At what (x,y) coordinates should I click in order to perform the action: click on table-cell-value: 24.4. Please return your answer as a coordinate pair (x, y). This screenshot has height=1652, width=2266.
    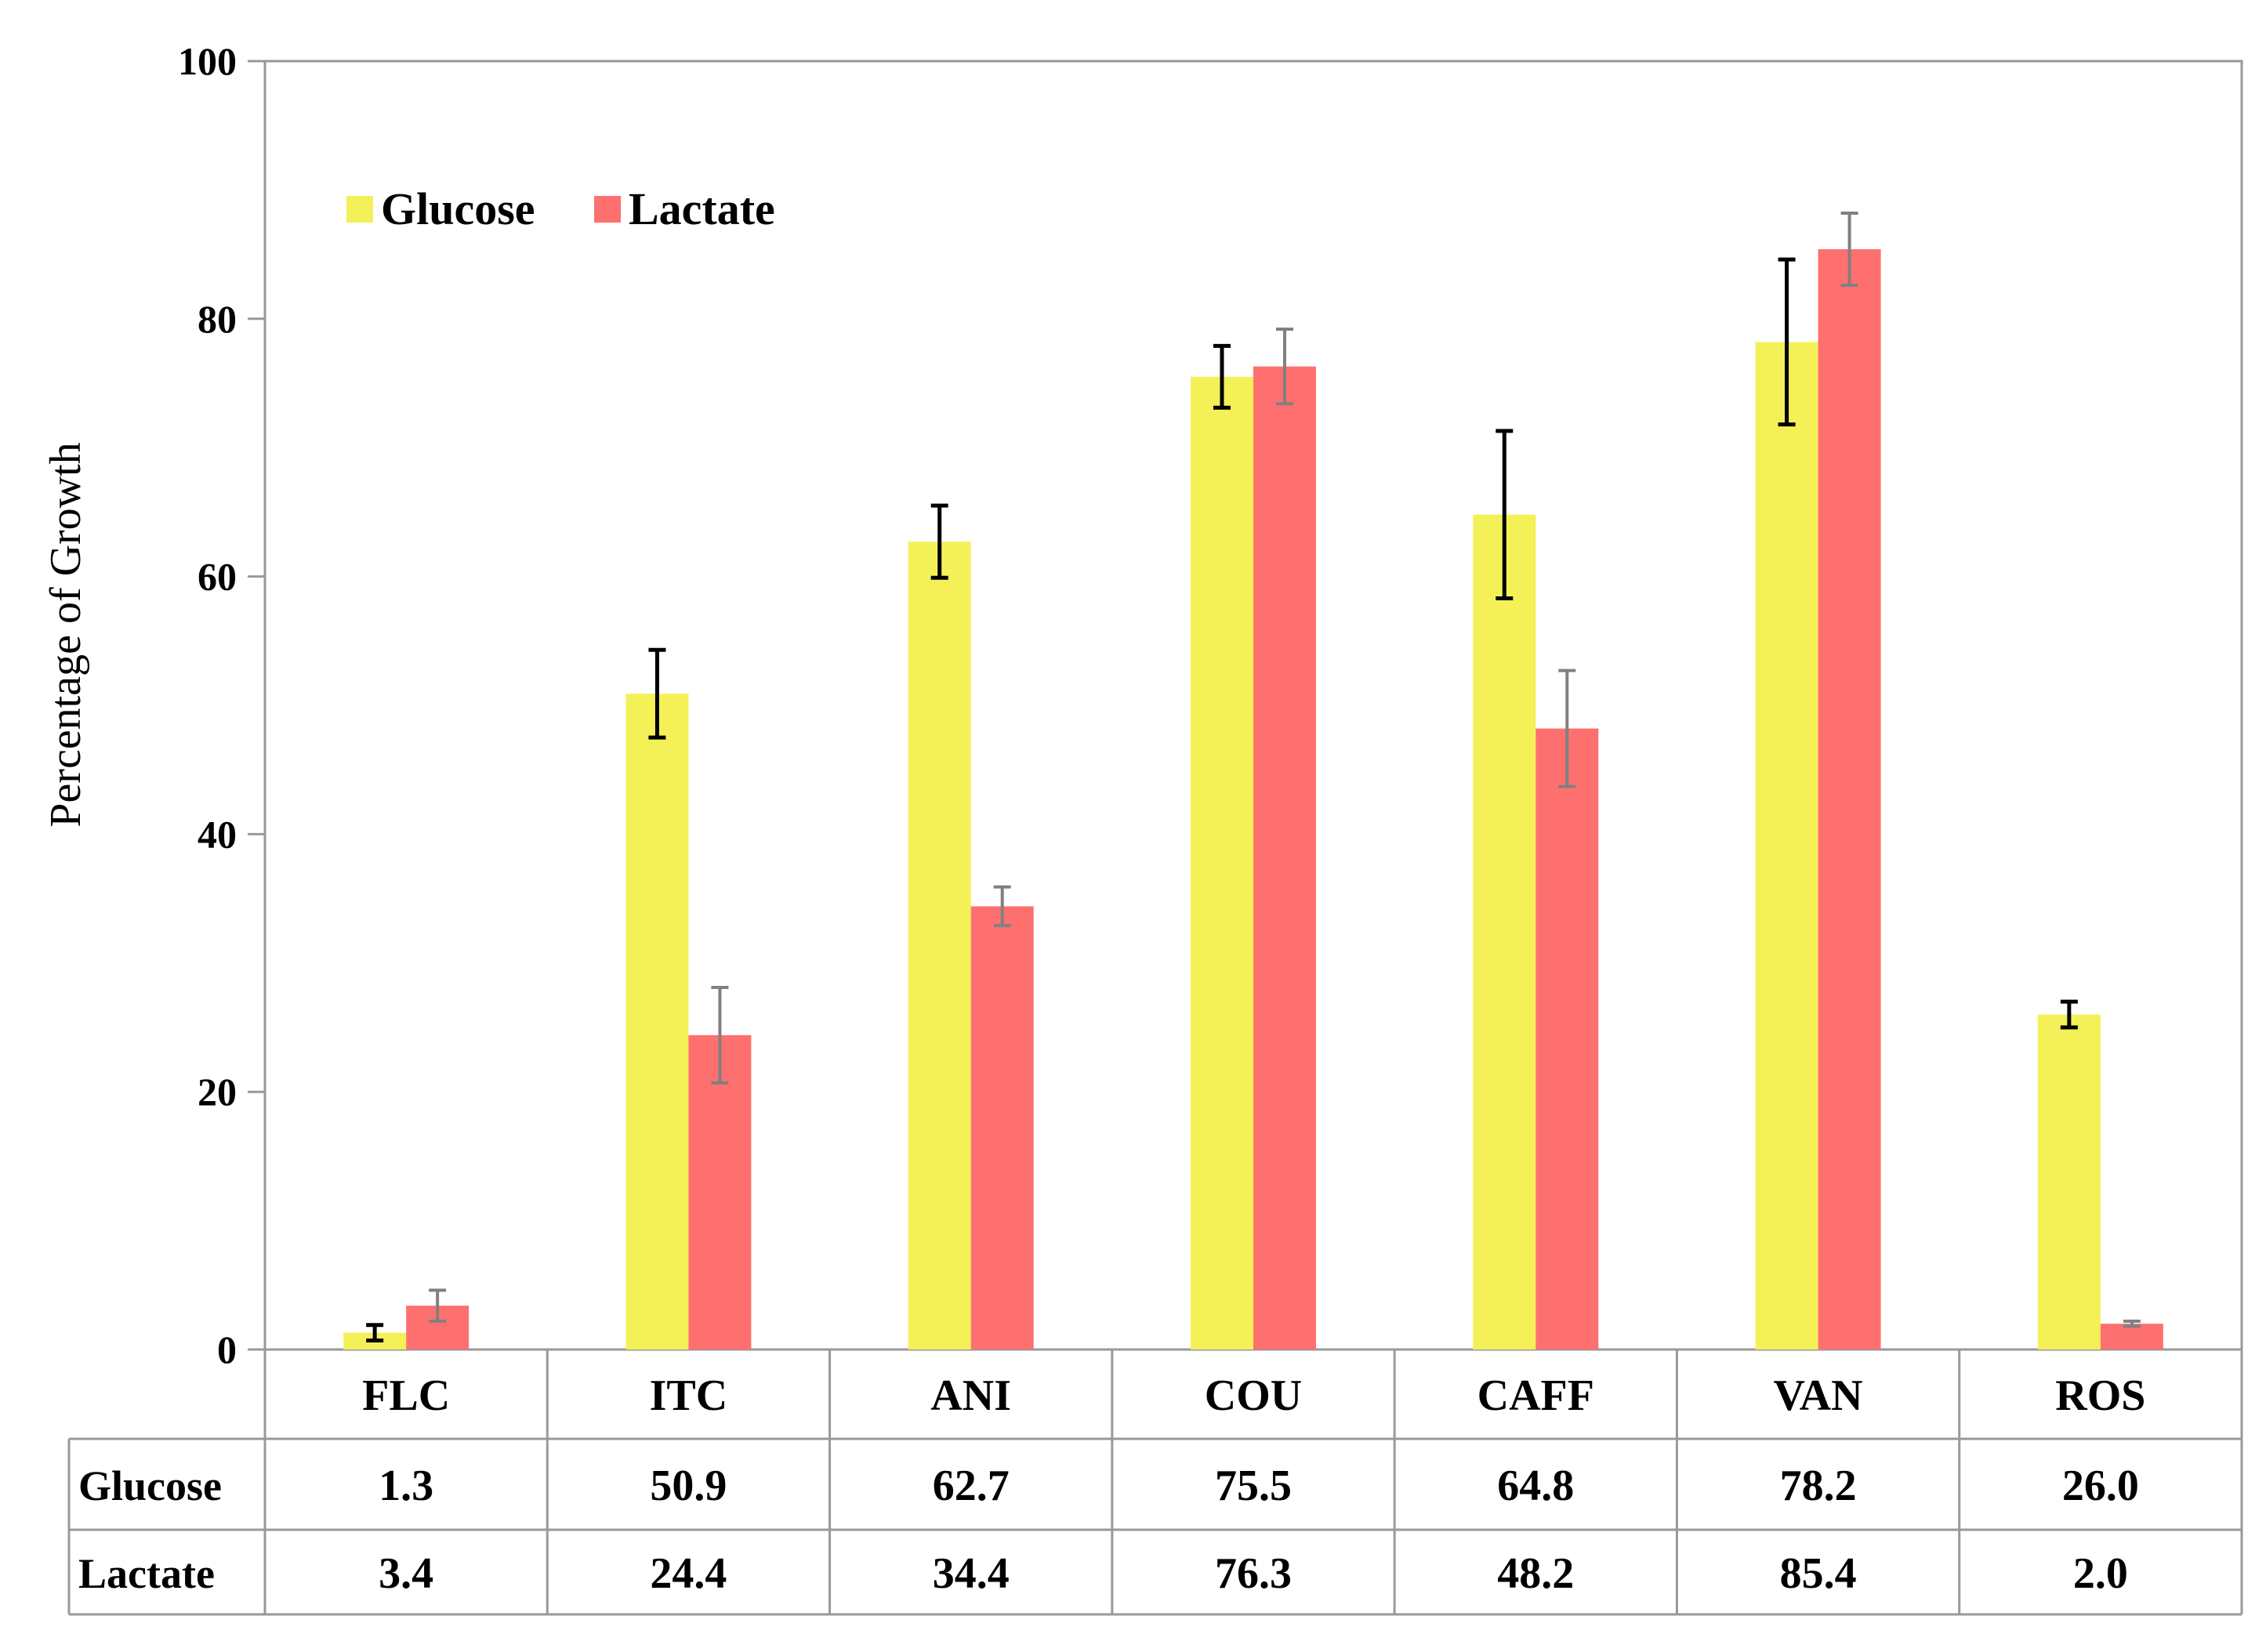
    Looking at the image, I should click on (688, 1573).